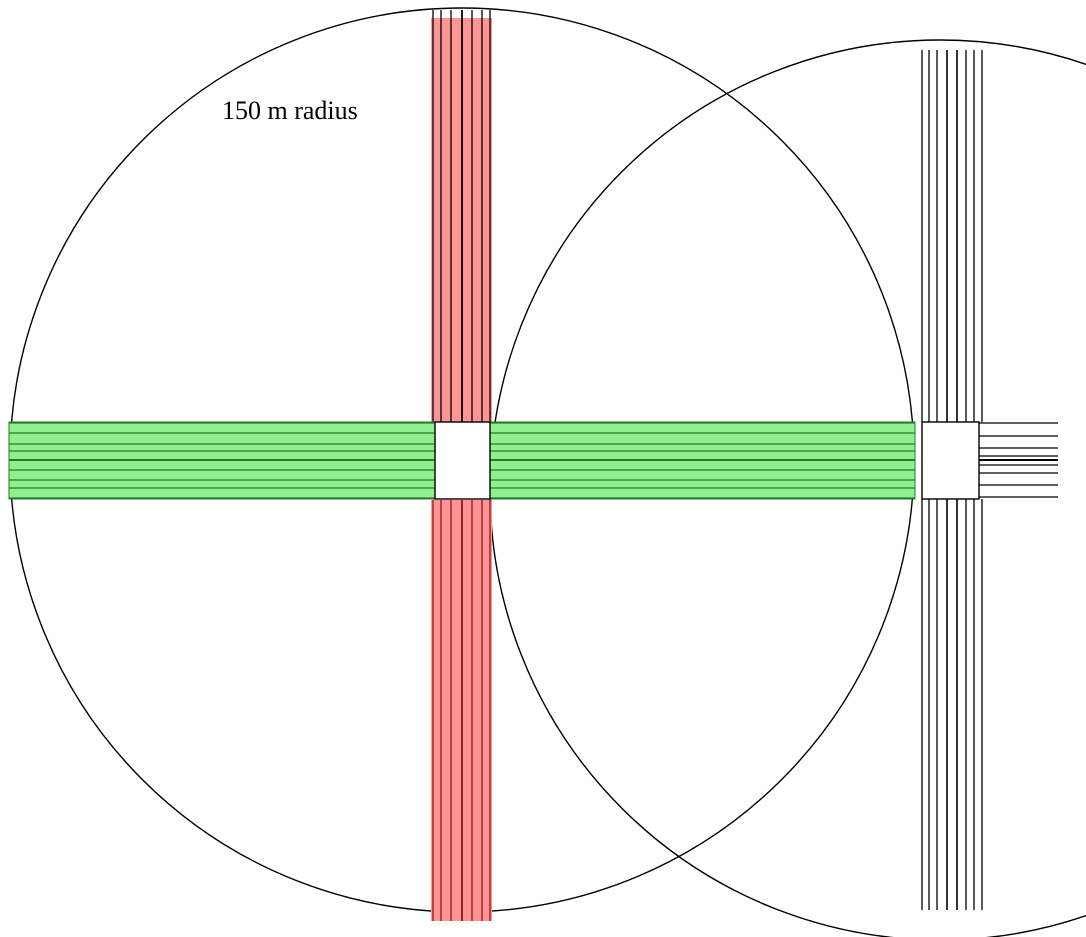 The image size is (1086, 937). I want to click on intersection-right, so click(950, 460).